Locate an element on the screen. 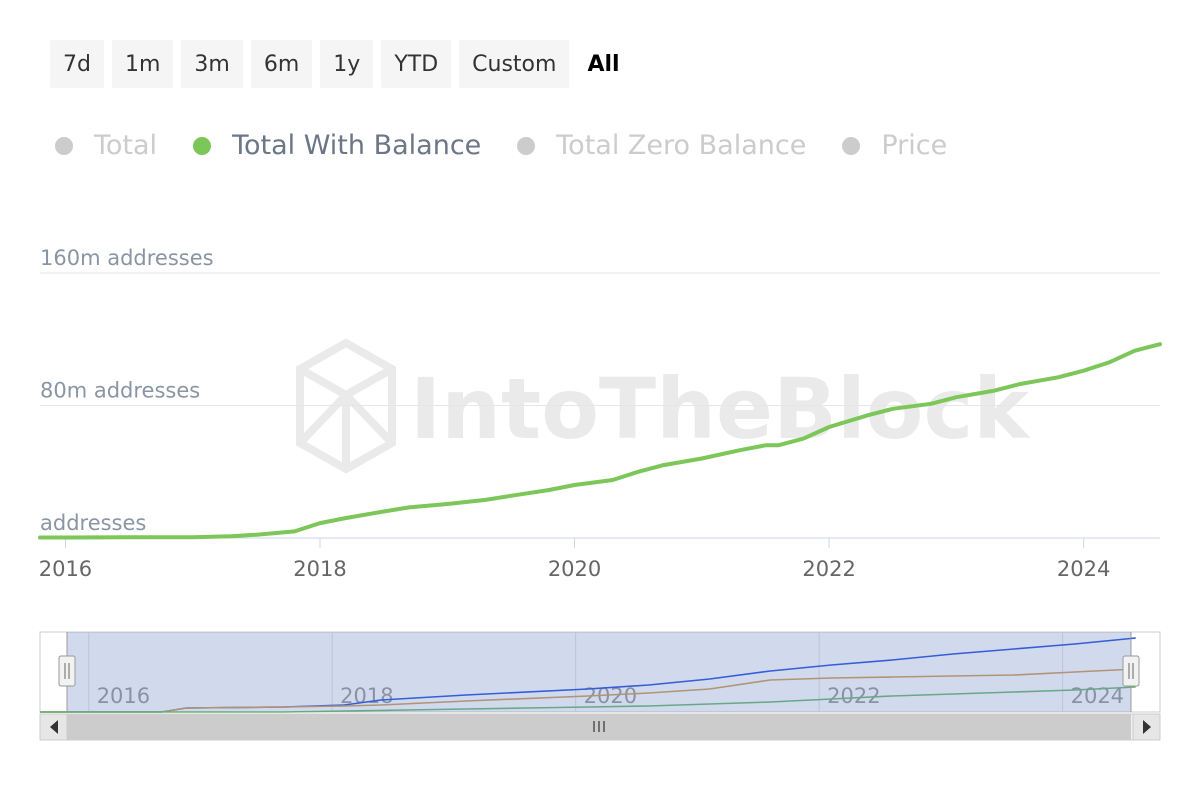 The image size is (1200, 800). y-axis: addresses 80m addresses 160m addresses is located at coordinates (127, 390).